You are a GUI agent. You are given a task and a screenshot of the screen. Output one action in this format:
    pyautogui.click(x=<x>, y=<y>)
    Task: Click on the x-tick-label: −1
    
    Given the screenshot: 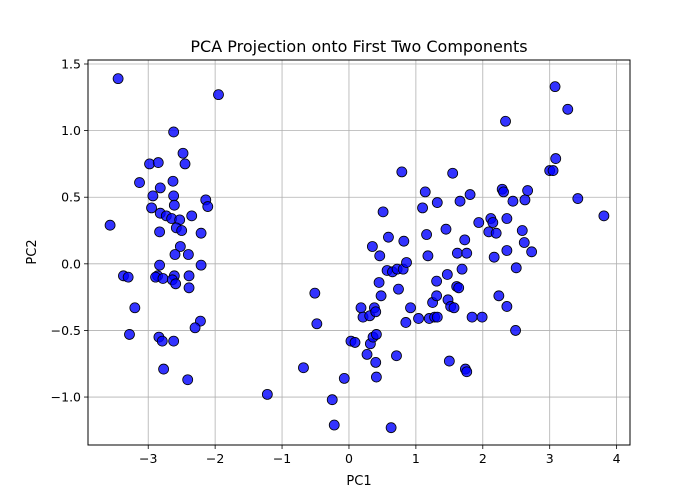 What is the action you would take?
    pyautogui.click(x=282, y=458)
    